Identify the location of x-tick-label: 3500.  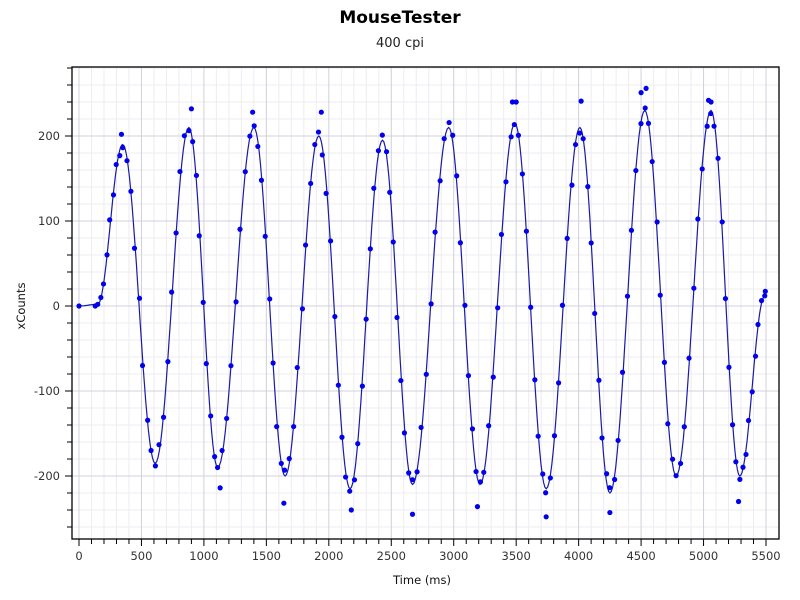
(516, 556).